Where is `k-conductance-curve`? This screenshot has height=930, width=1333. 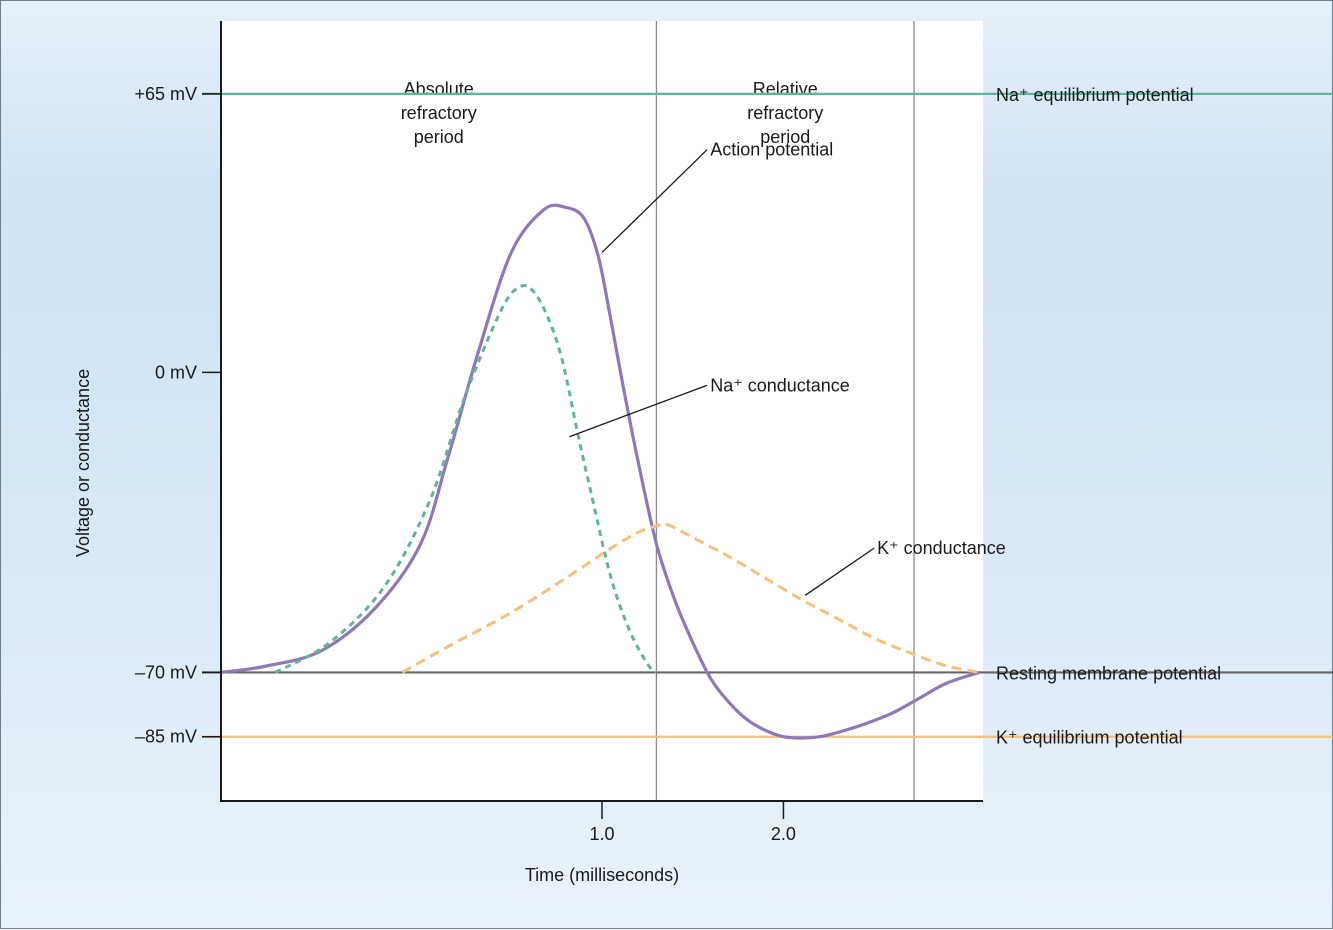
k-conductance-curve is located at coordinates (690, 598).